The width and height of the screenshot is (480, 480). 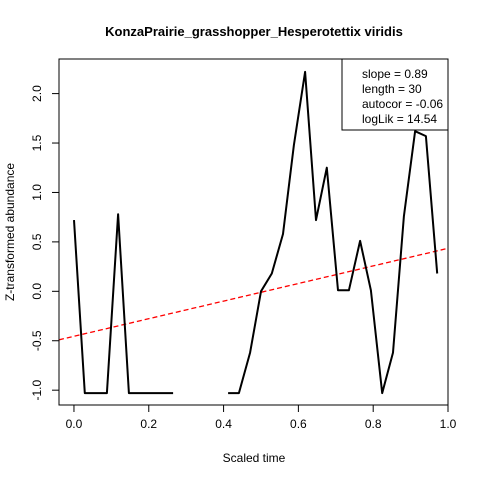 What do you see at coordinates (10, 232) in the screenshot?
I see `y-axis-label: Z-transformed abundance` at bounding box center [10, 232].